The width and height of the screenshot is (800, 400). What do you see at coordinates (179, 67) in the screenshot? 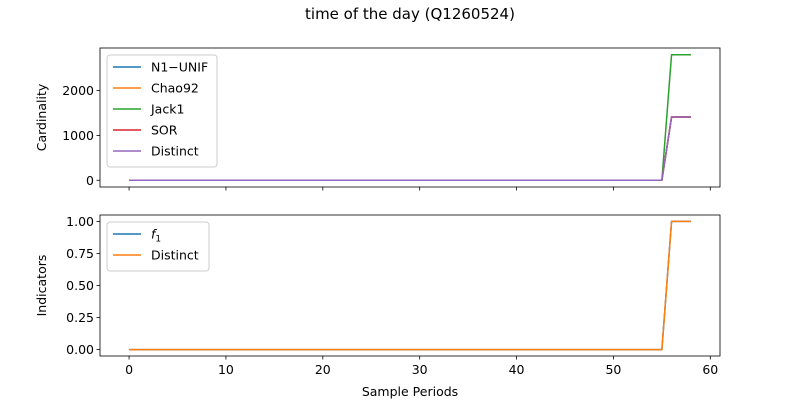
I see `legend-label: N1−UNIF` at bounding box center [179, 67].